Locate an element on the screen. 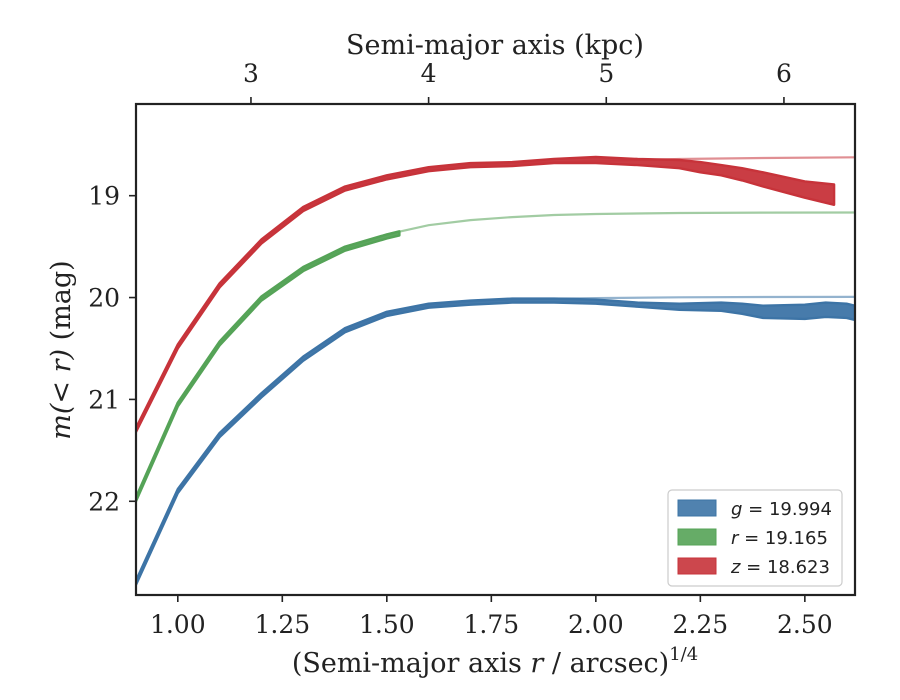 This screenshot has height=700, width=900. y-tick-label: 19 is located at coordinates (104, 196).